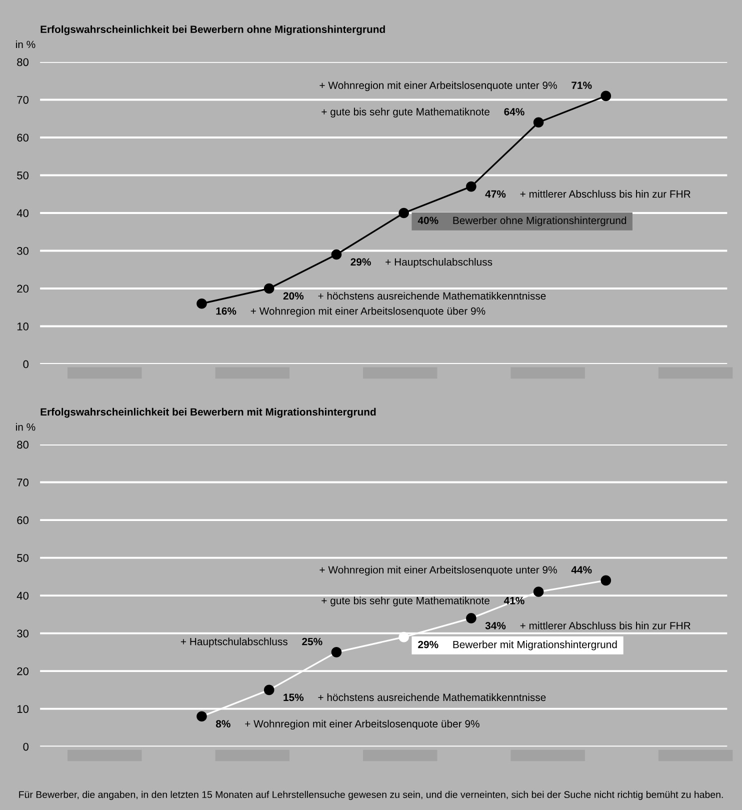 Image resolution: width=742 pixels, height=810 pixels. I want to click on data-label: 44%, so click(581, 570).